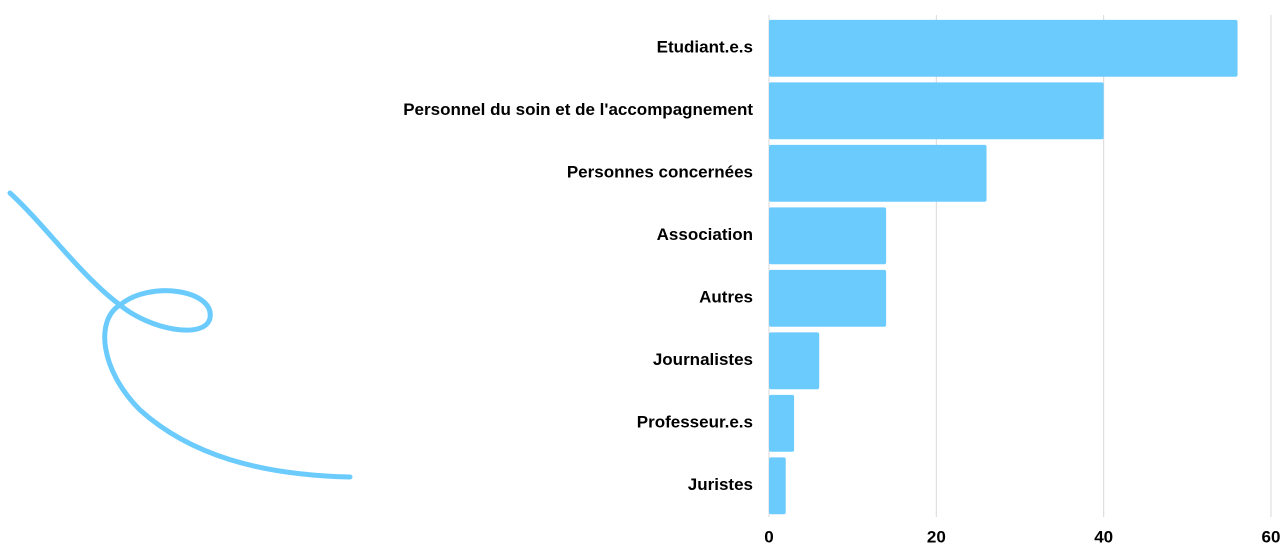  What do you see at coordinates (660, 172) in the screenshot?
I see `y-tick-label: Personnes concernées` at bounding box center [660, 172].